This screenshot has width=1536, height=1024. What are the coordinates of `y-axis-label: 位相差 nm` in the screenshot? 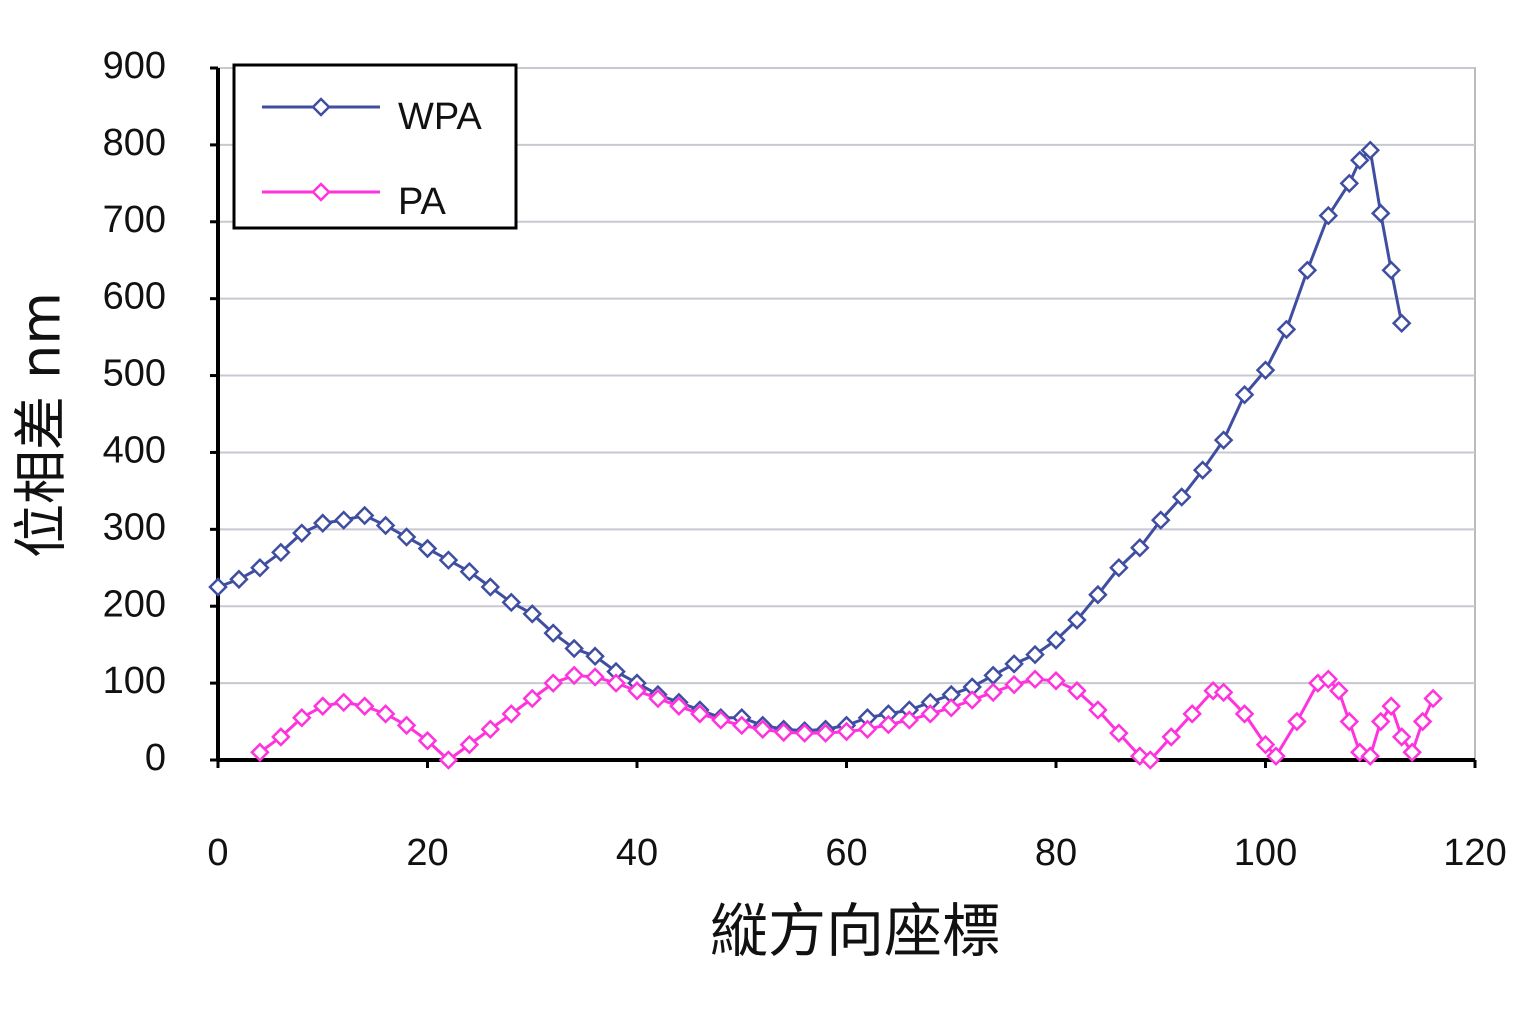 It's located at (41, 425).